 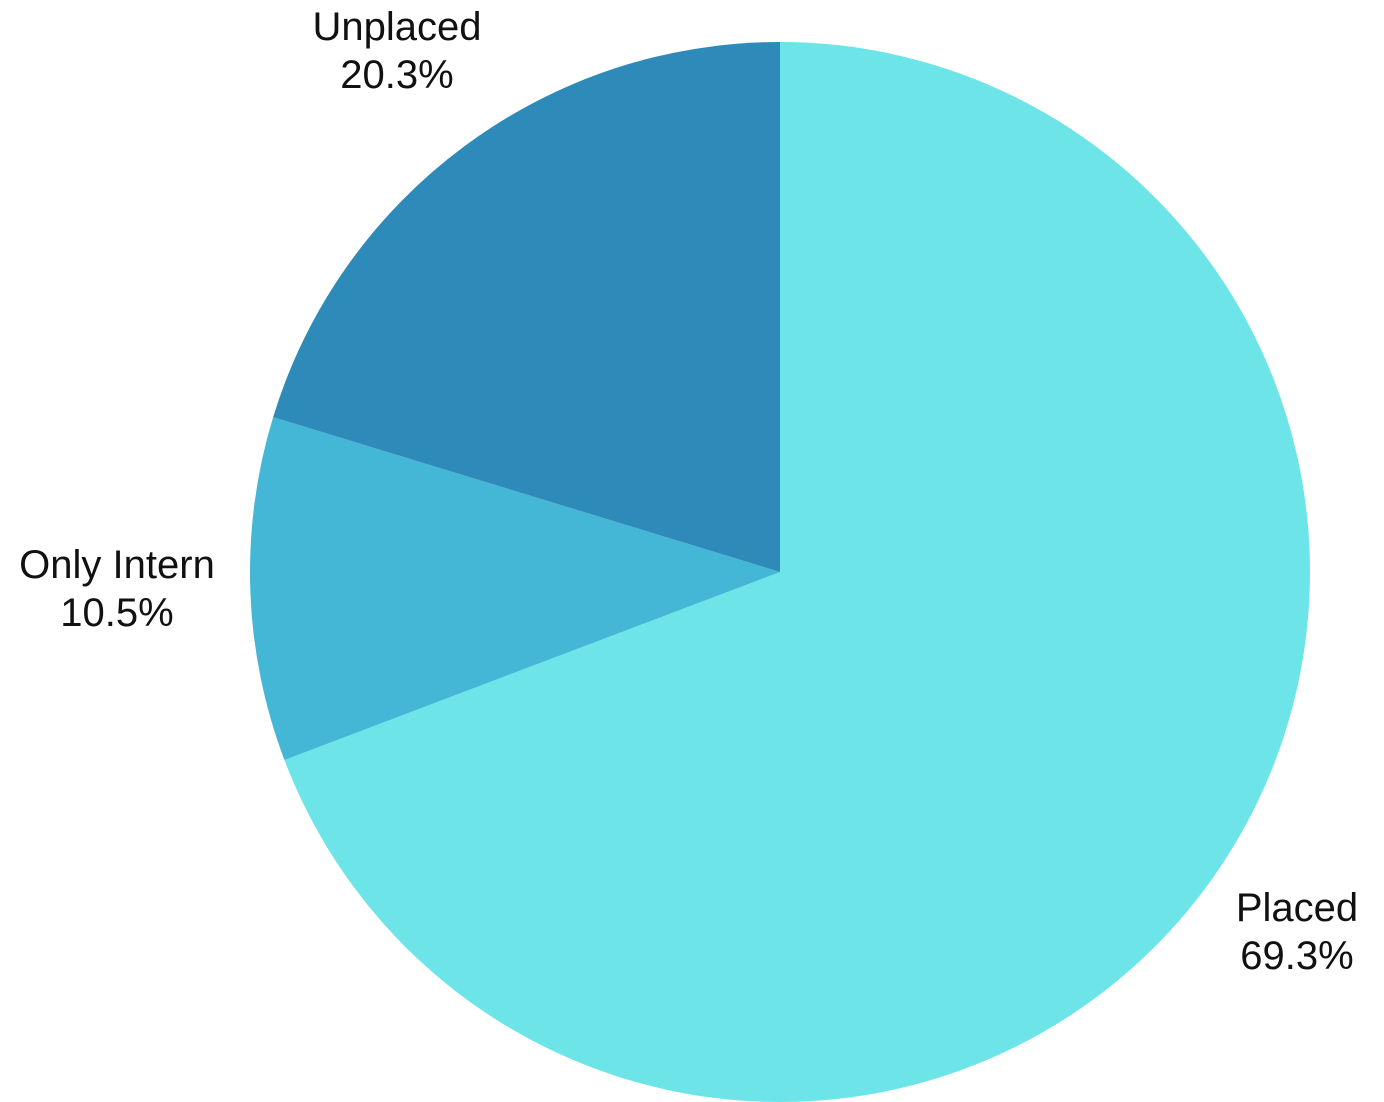 I want to click on slice-label-unplaced: Unplaced, so click(x=396, y=27).